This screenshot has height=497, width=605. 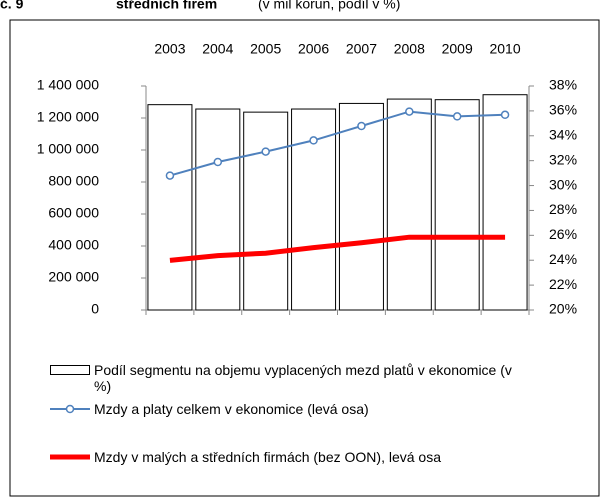 What do you see at coordinates (12, 6) in the screenshot?
I see `chart-title-prefix: č. 9` at bounding box center [12, 6].